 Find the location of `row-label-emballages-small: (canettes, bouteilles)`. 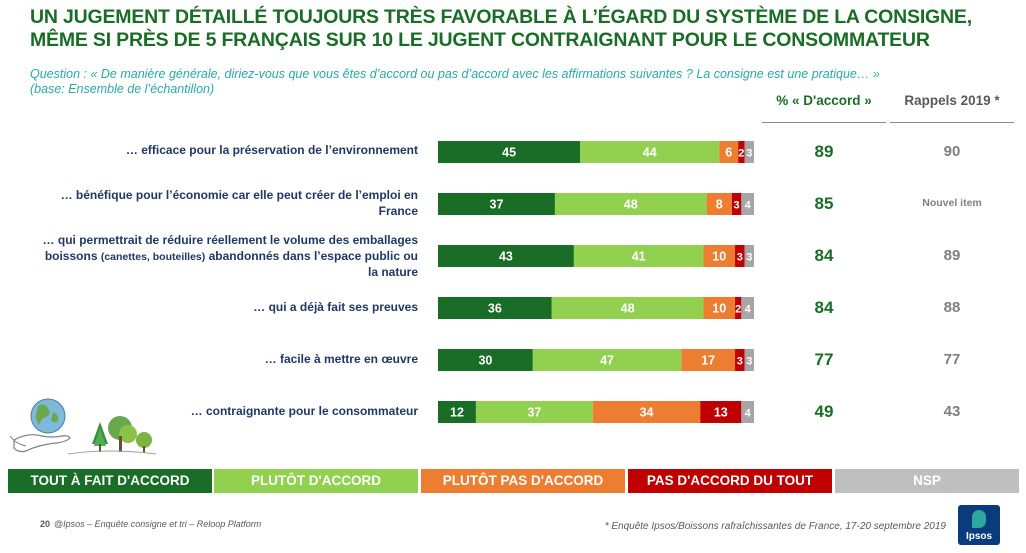

row-label-emballages-small: (canettes, bouteilles) is located at coordinates (153, 256).